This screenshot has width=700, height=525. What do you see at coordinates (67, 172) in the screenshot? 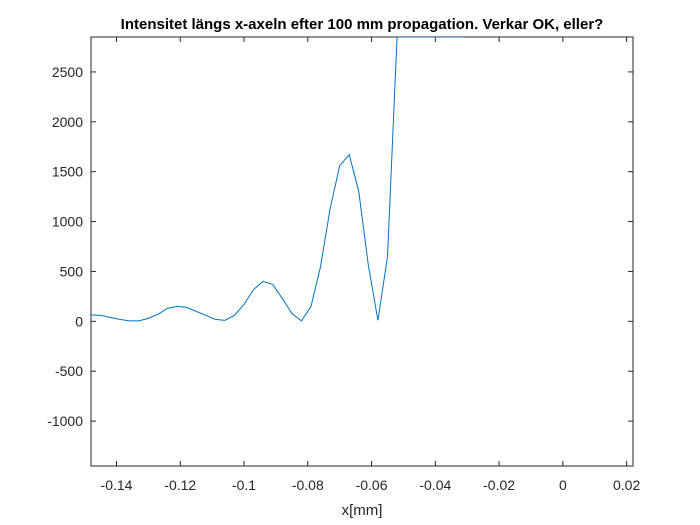
I see `y-tick-label: 1500` at bounding box center [67, 172].